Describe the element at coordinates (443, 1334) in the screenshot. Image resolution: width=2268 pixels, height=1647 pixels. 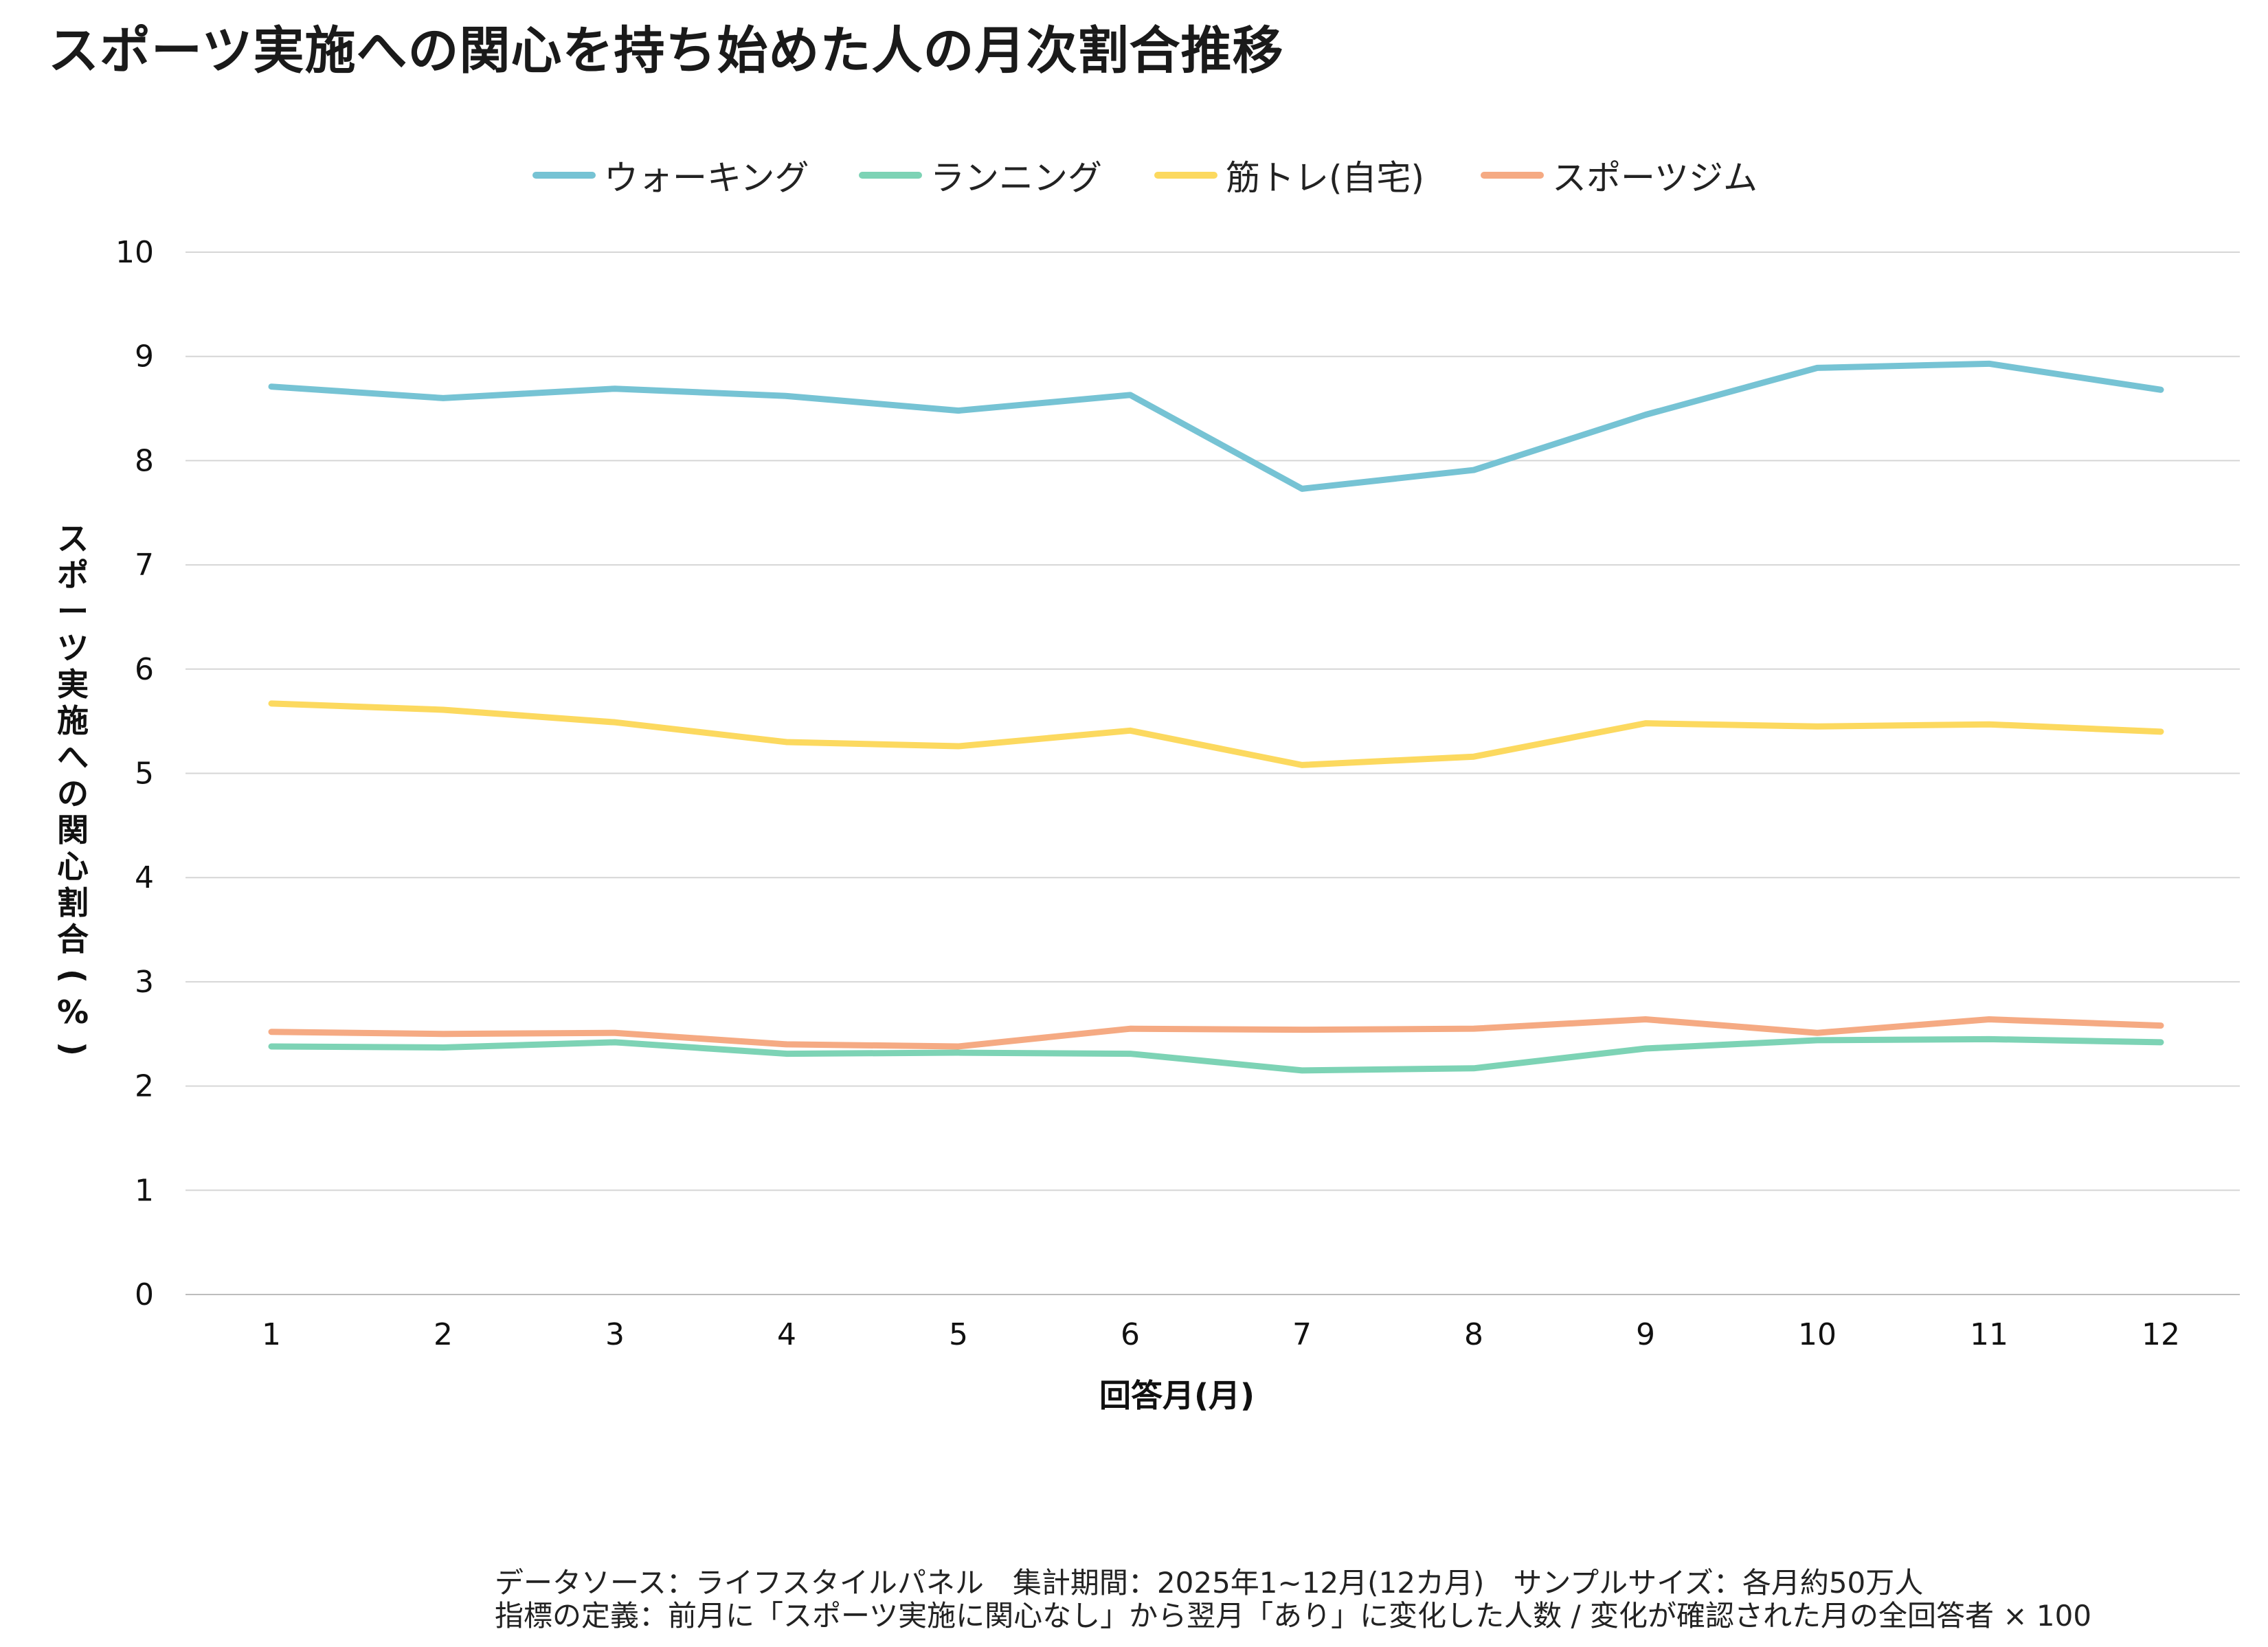
I see `x-tick-label: 2` at that location.